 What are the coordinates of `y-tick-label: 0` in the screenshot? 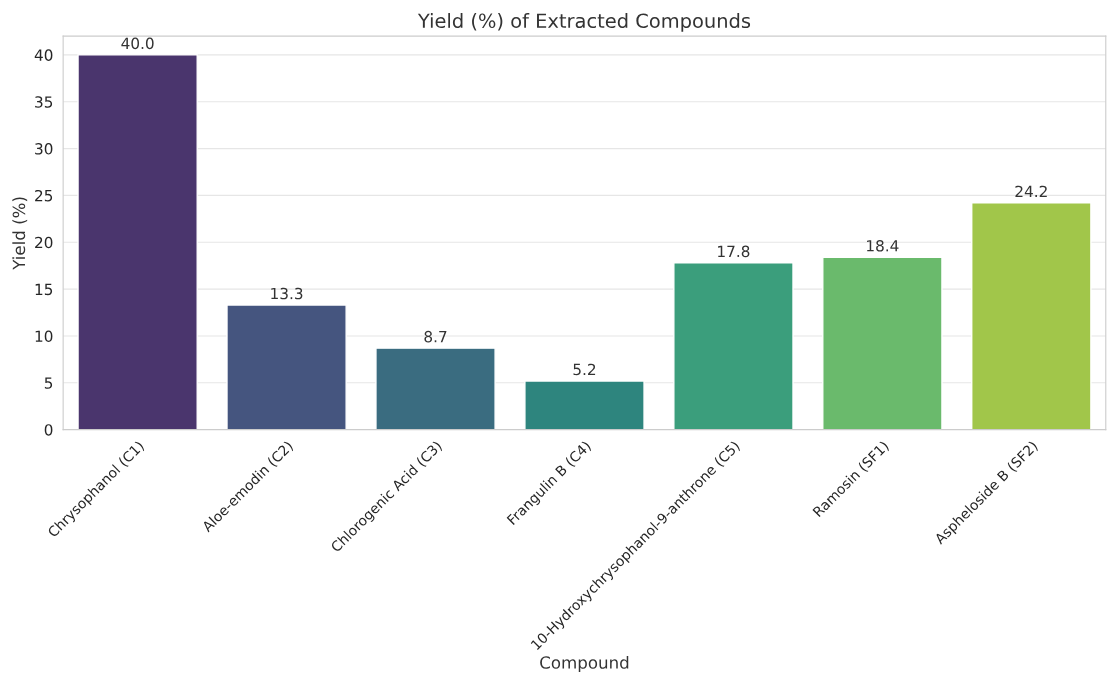 It's located at (48, 430).